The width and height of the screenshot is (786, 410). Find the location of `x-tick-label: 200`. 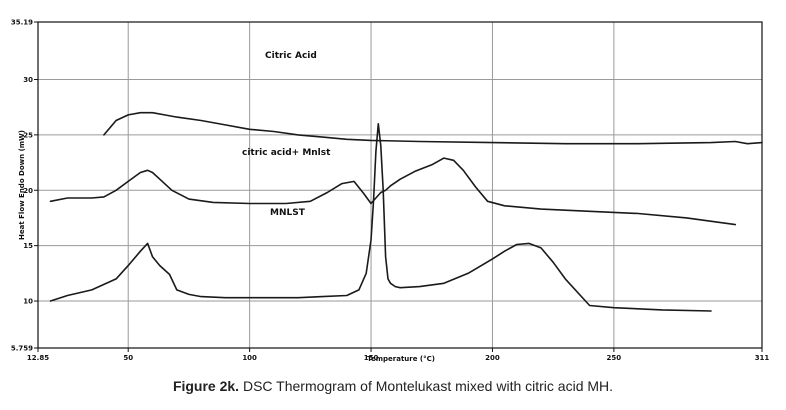

x-tick-label: 200 is located at coordinates (492, 358).